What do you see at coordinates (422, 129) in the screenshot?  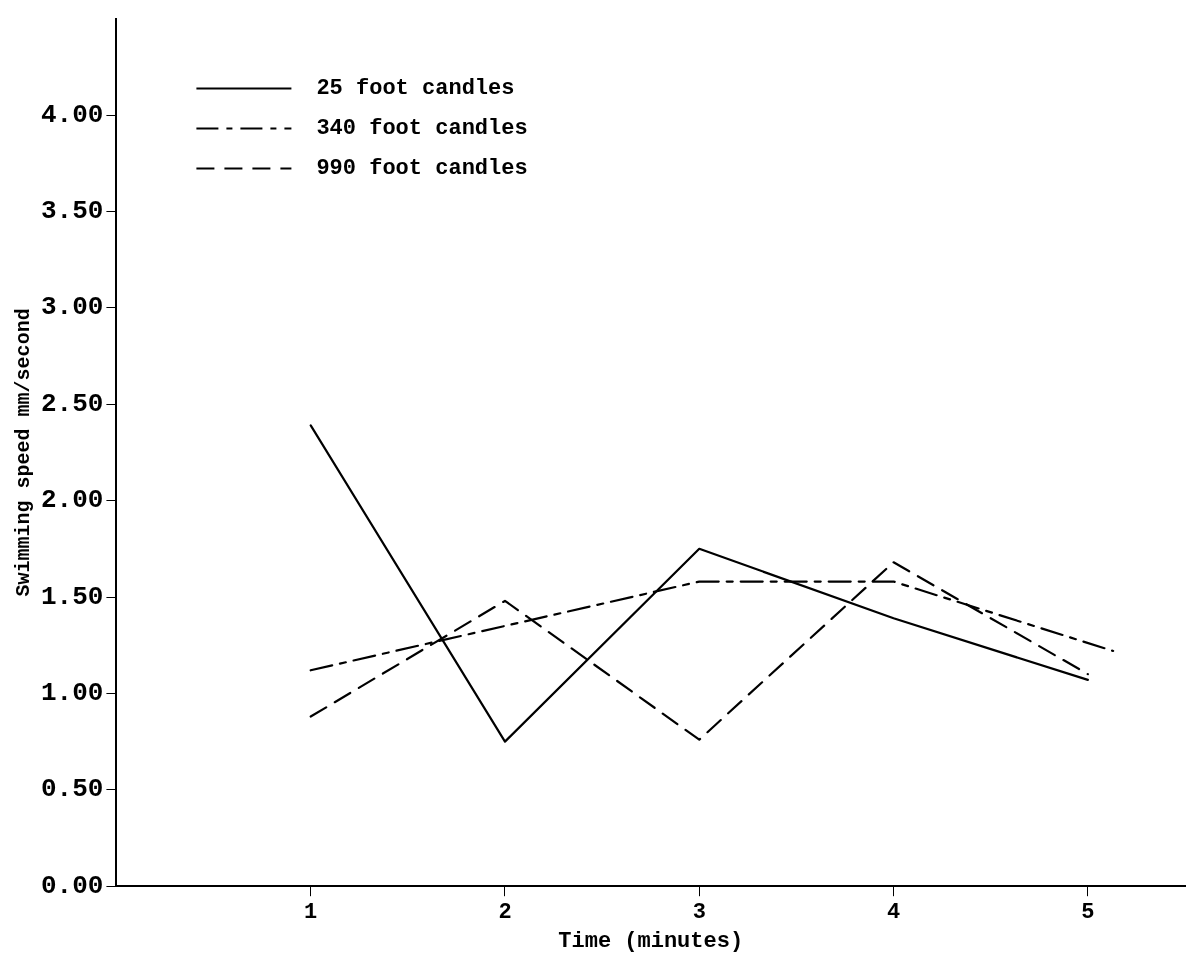 I see `legend-label: 340 foot candles` at bounding box center [422, 129].